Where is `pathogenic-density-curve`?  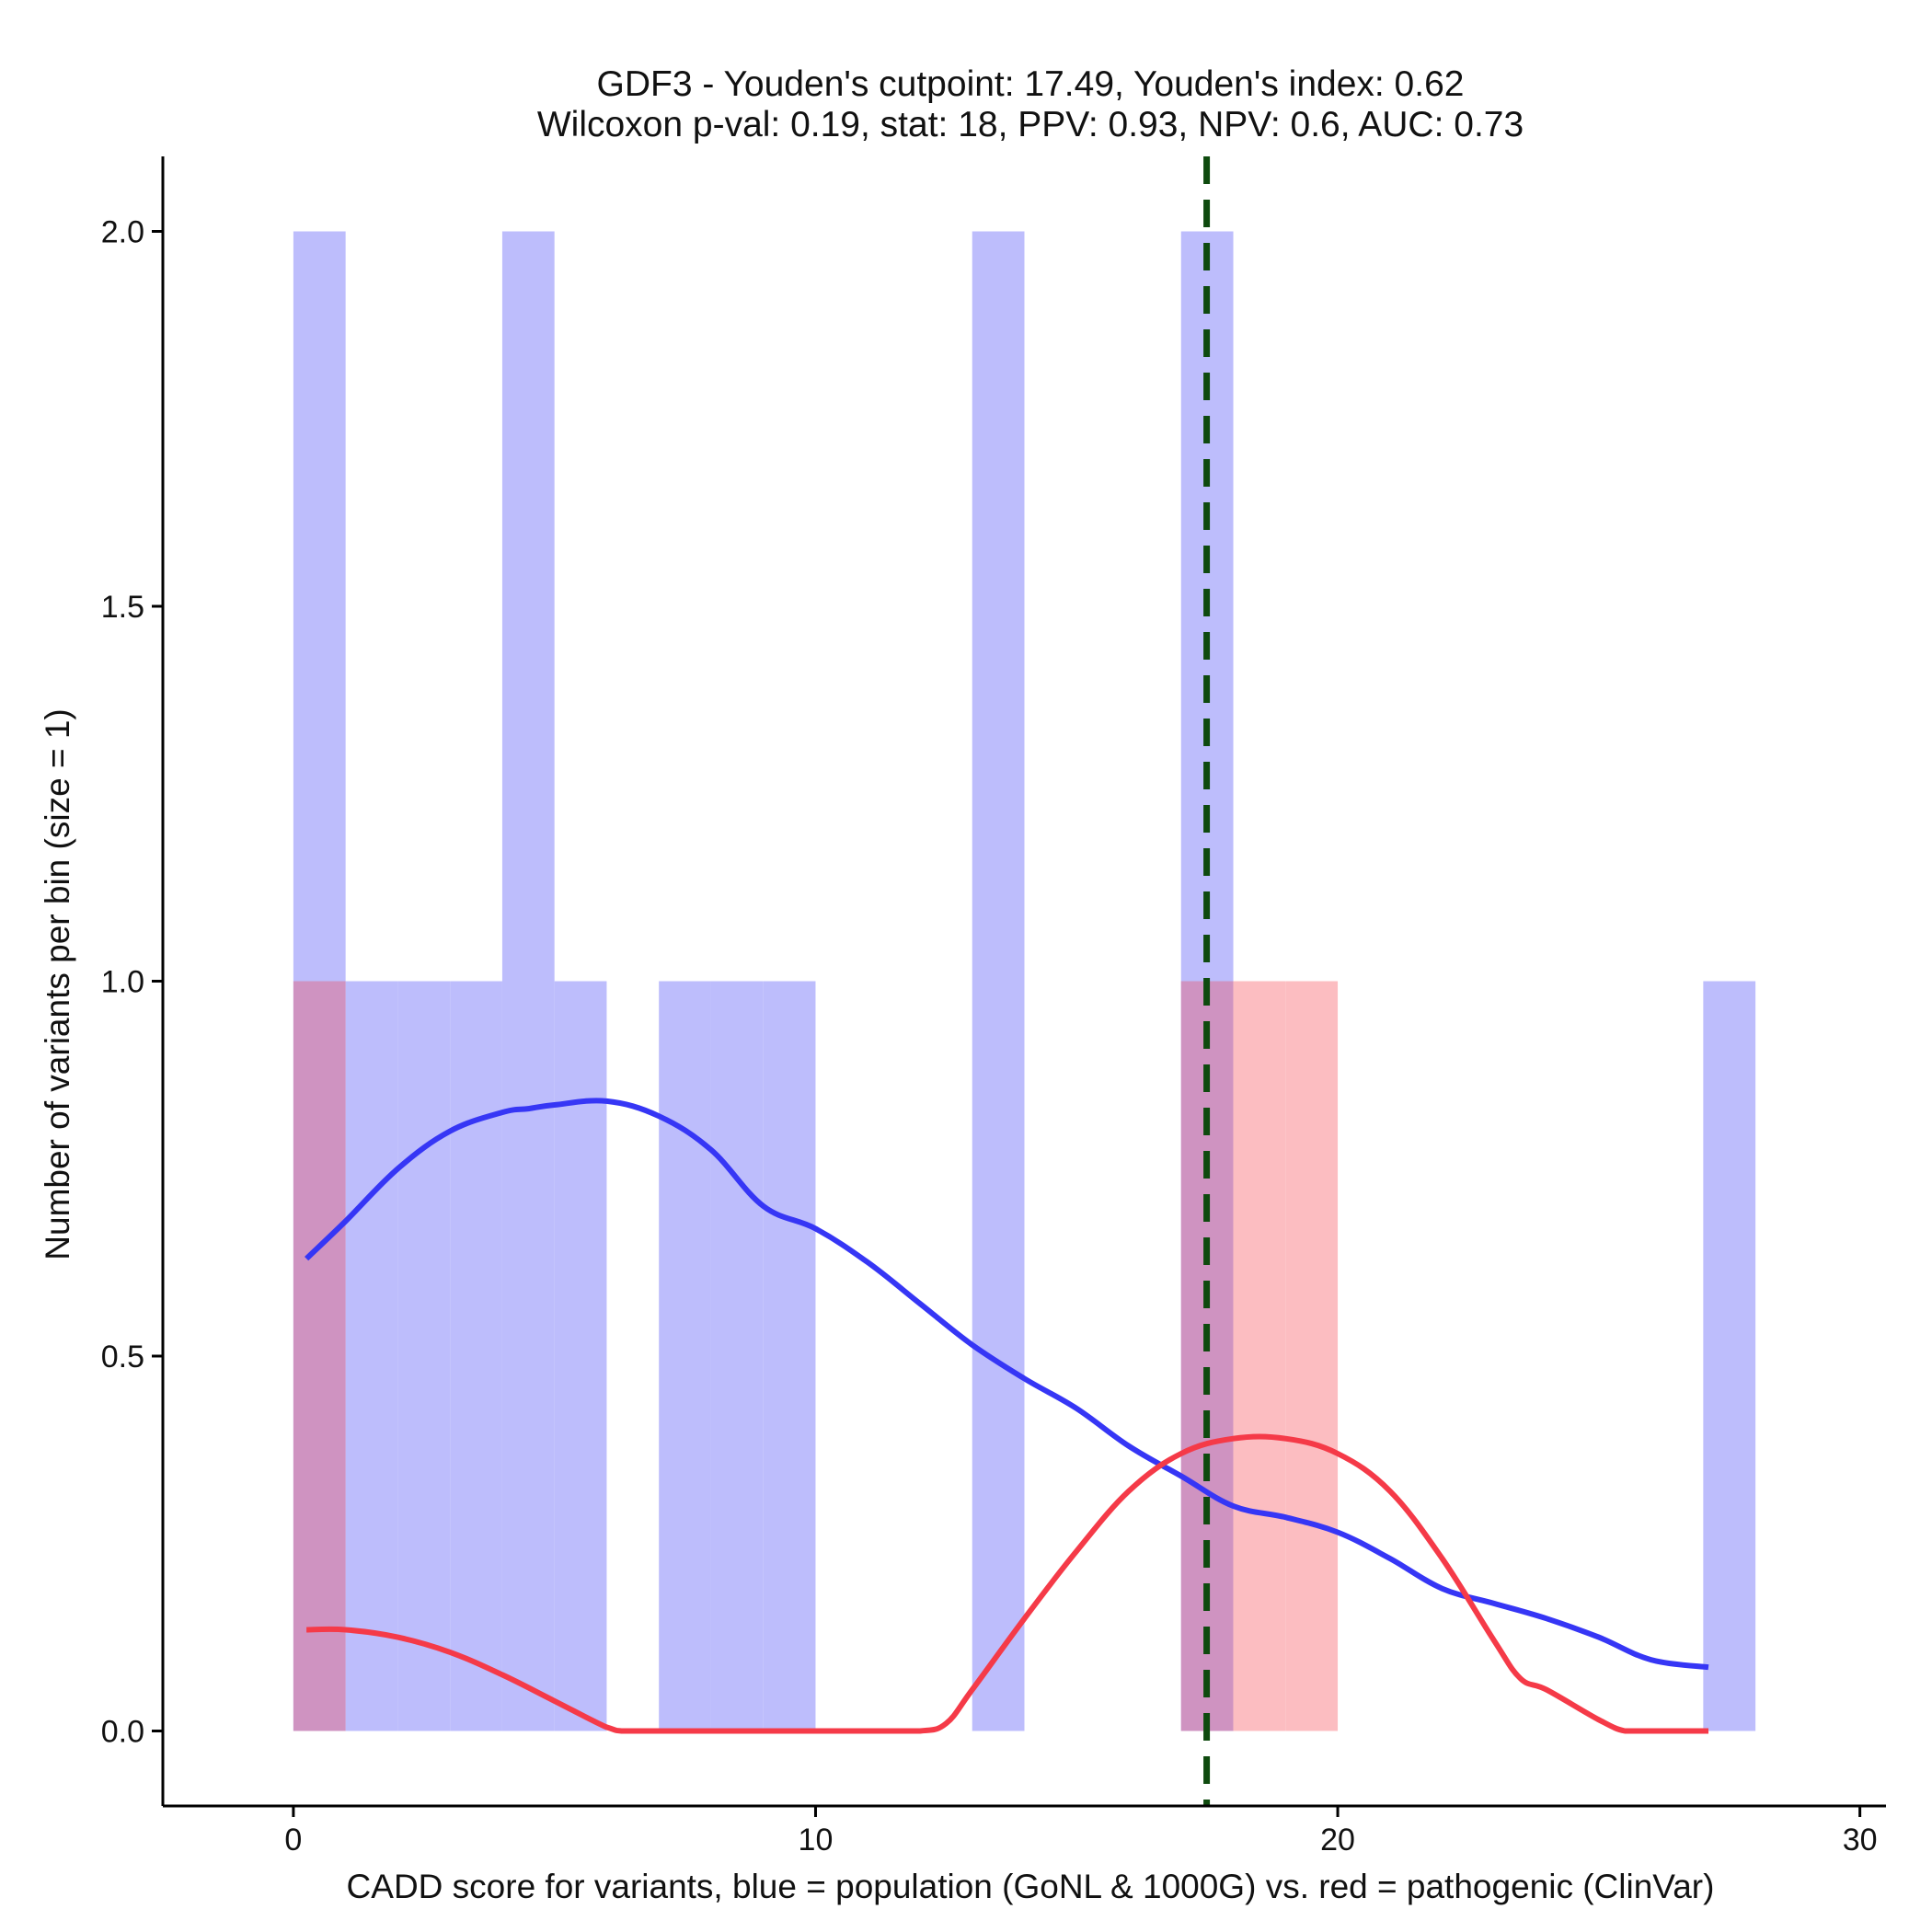
pathogenic-density-curve is located at coordinates (1007, 1583).